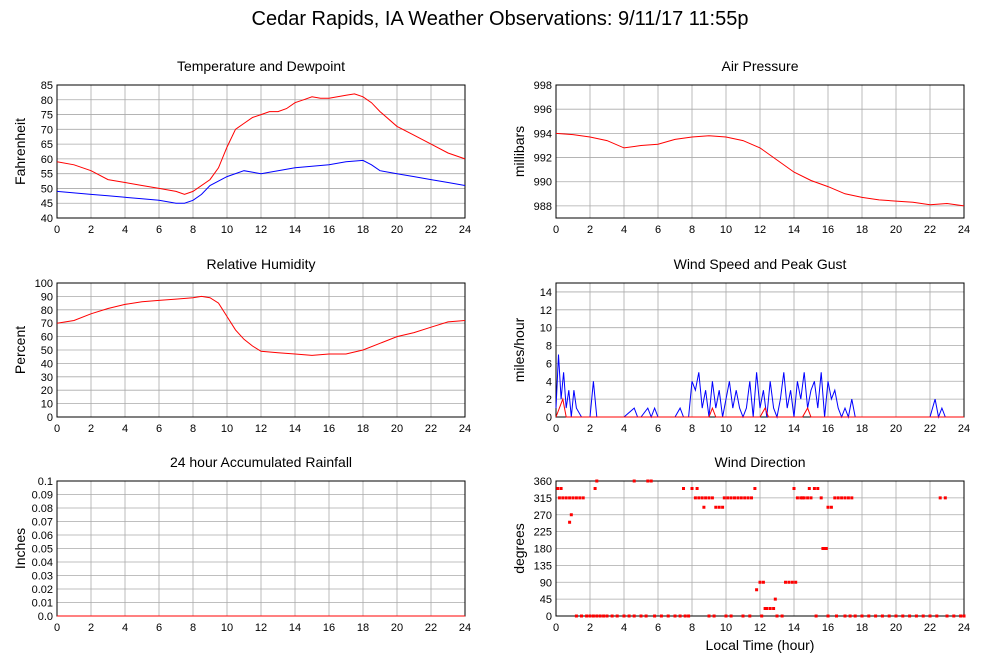 The image size is (1000, 660). What do you see at coordinates (546, 293) in the screenshot?
I see `y-tick-label: 14` at bounding box center [546, 293].